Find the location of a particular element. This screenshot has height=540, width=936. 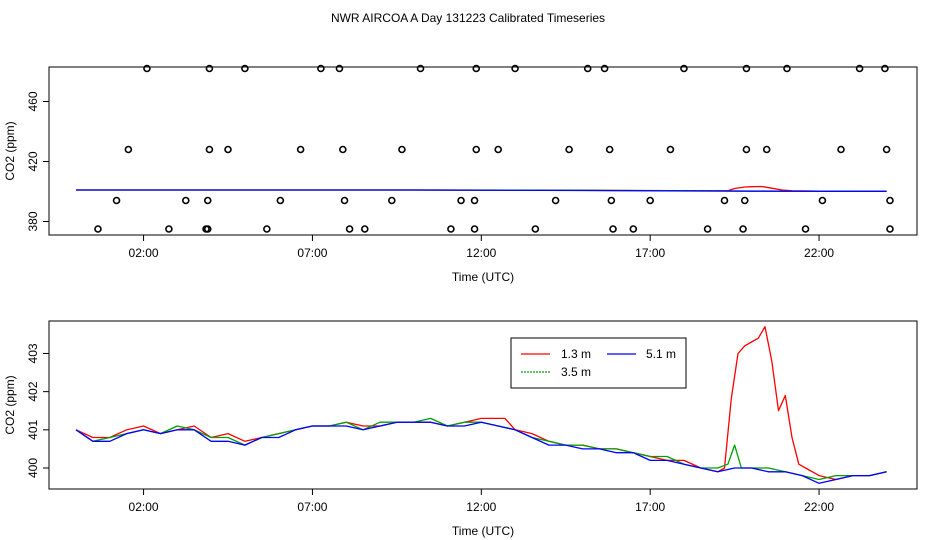

top-y-axis: 380 420 460 is located at coordinates (37, 161).